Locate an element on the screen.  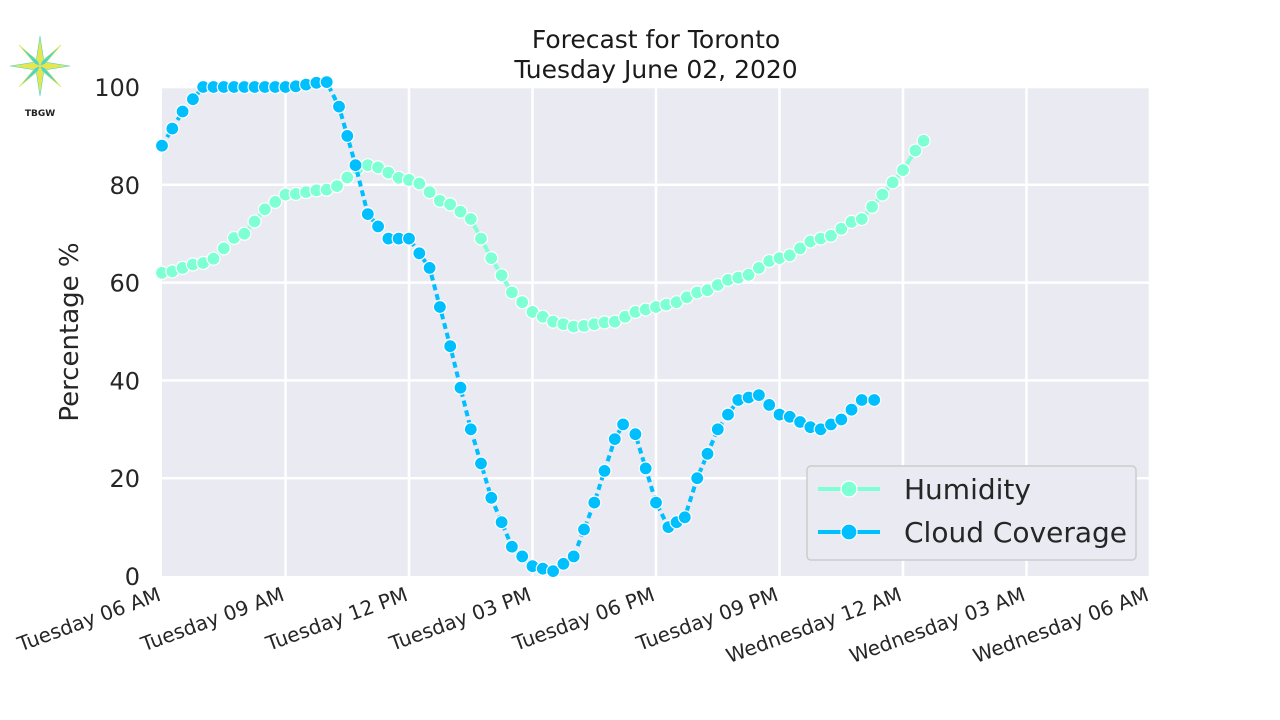
star-logo-icon is located at coordinates (40, 66).